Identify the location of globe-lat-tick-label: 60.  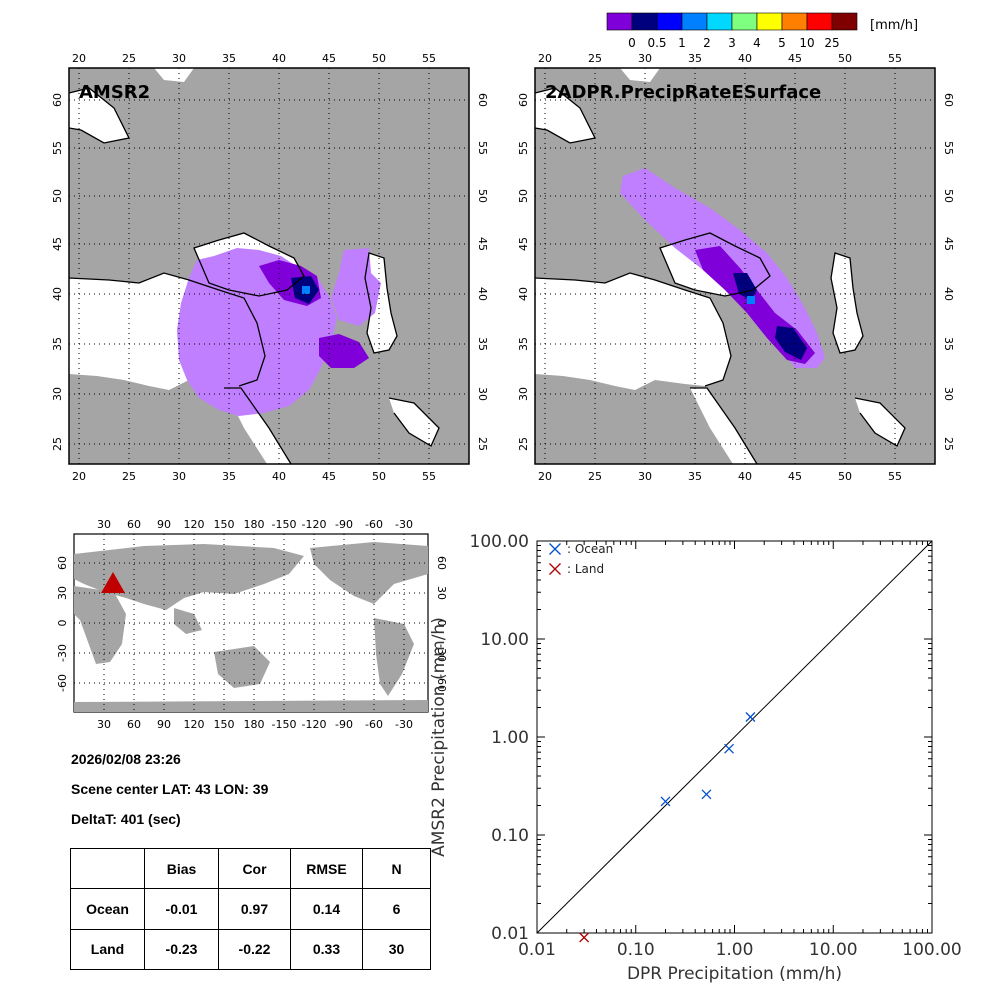
(62, 563).